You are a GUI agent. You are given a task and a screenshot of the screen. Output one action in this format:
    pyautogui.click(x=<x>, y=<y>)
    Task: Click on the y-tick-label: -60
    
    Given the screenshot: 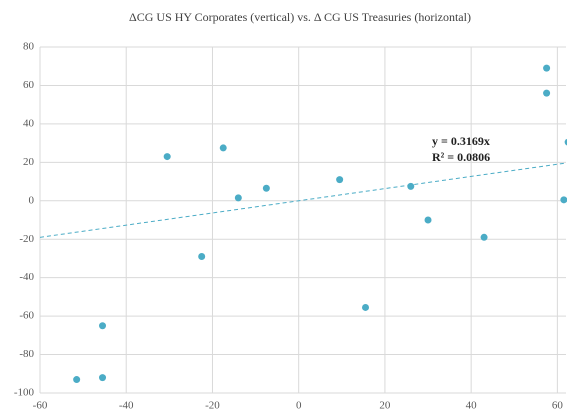 What is the action you would take?
    pyautogui.click(x=26, y=316)
    